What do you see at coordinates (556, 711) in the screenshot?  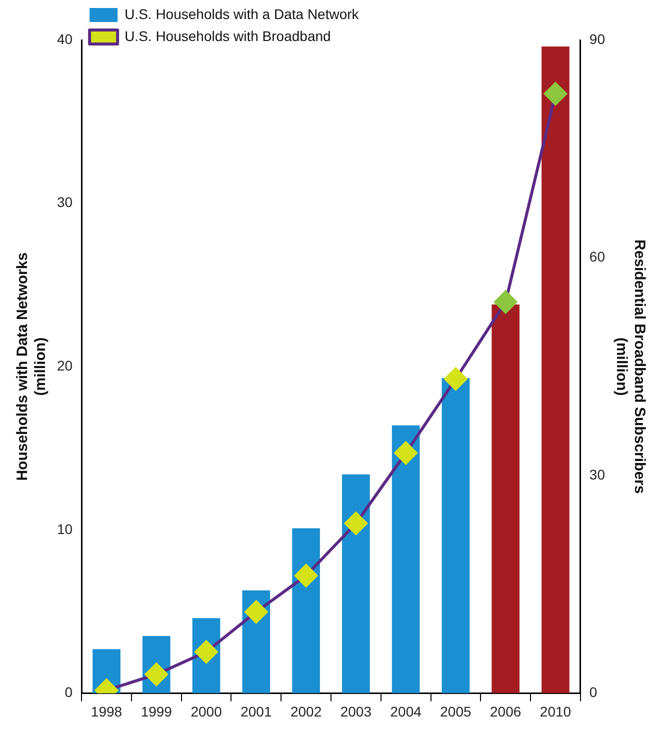 I see `x-tick-label: 2010` at bounding box center [556, 711].